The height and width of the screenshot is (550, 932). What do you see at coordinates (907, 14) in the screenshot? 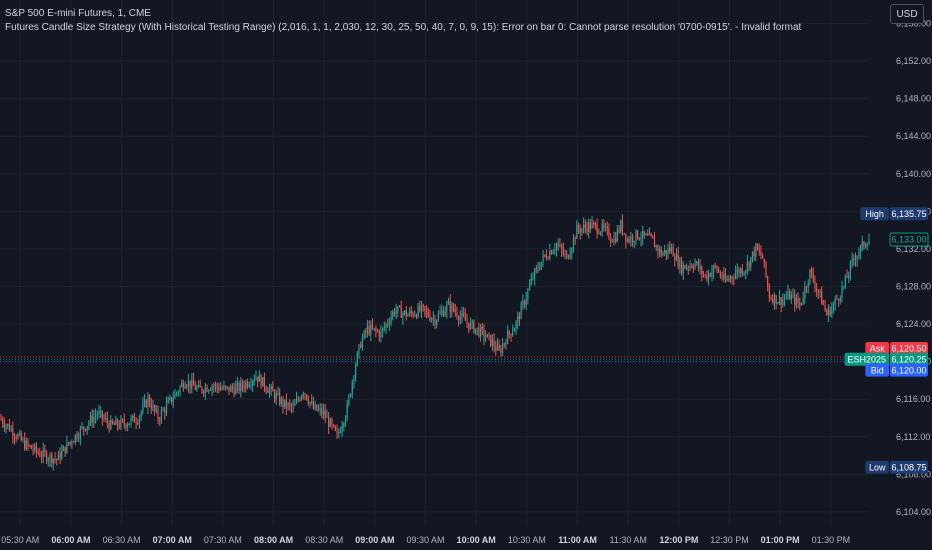
I see `currency-button: USD` at bounding box center [907, 14].